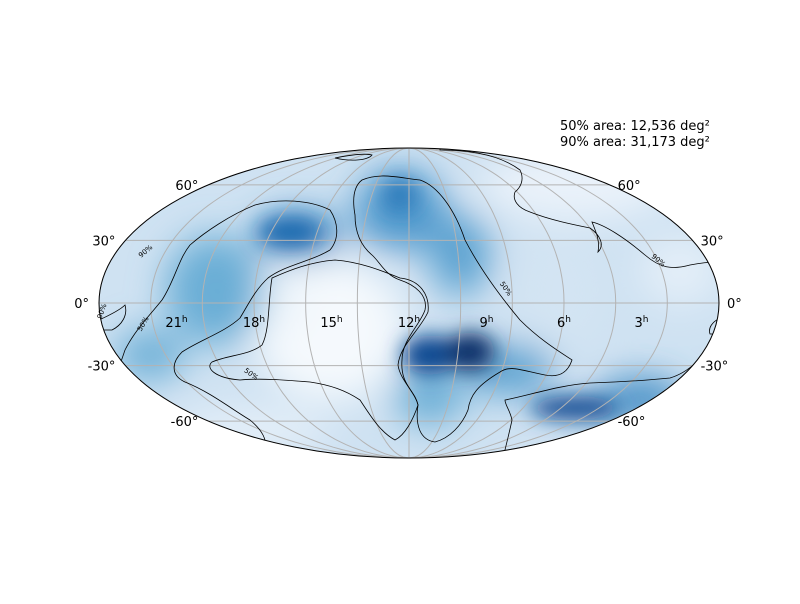 The height and width of the screenshot is (604, 800). Describe the element at coordinates (136, 304) in the screenshot. I see `dec-labels-left: 60° 30° 0° -30° -60°` at that location.